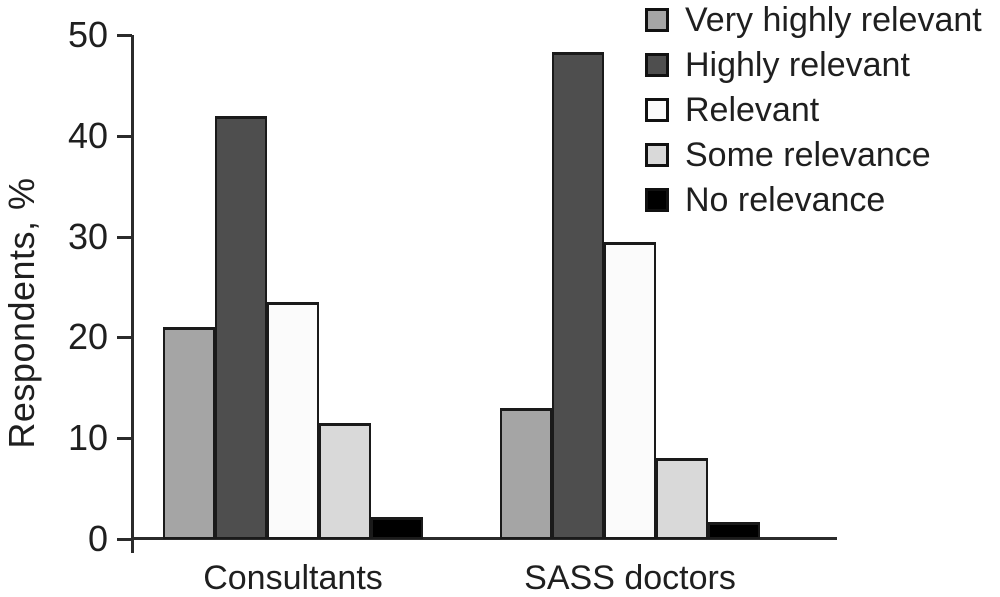  I want to click on bar-very-highly-relevant-sass-doctors, so click(526, 473).